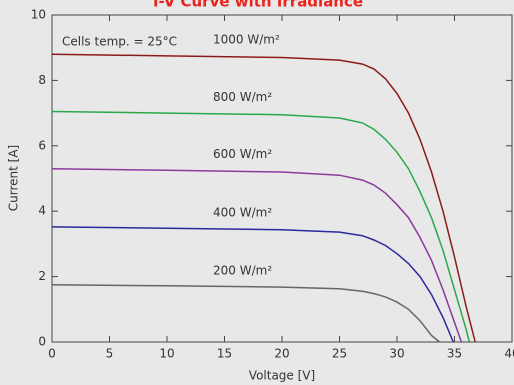 This screenshot has height=385, width=514. I want to click on x-tick-label: 0, so click(52, 354).